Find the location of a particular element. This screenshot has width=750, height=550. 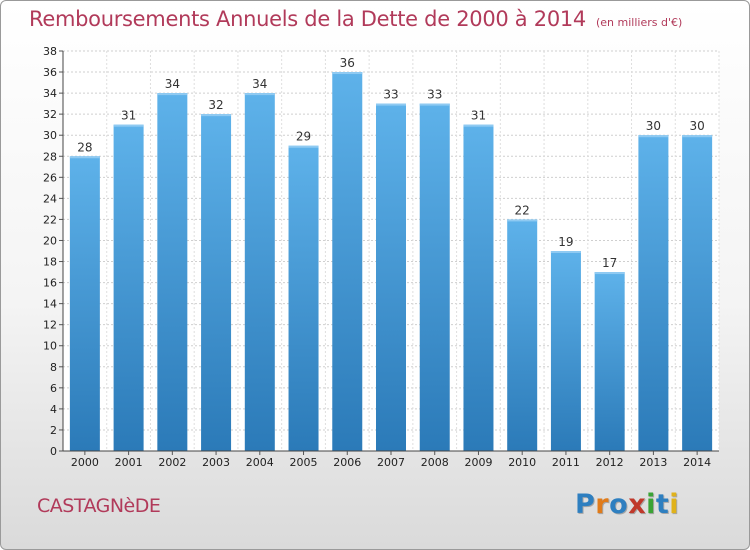

x-tick-label-2008: 2008 is located at coordinates (435, 462).